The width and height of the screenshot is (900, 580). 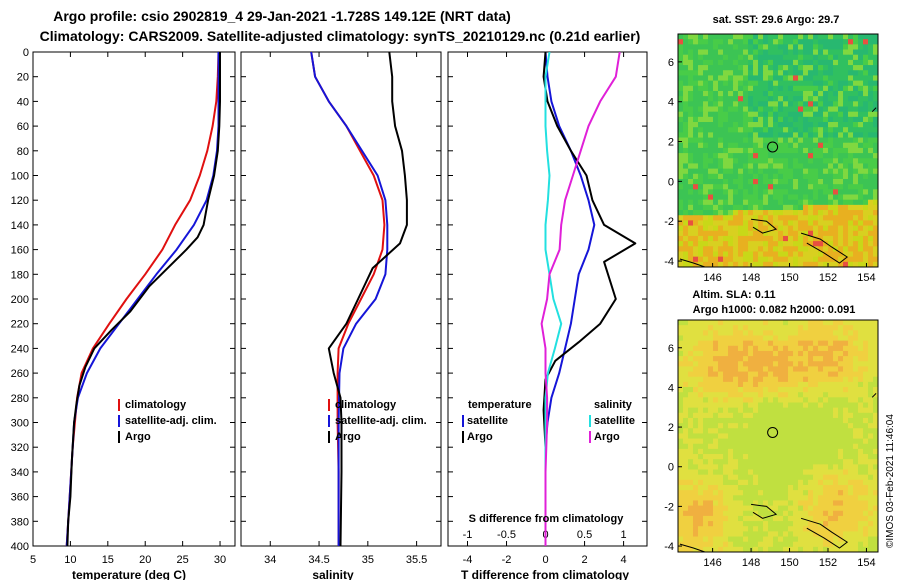 What do you see at coordinates (866, 563) in the screenshot?
I see `map-x-tick-label: 154` at bounding box center [866, 563].